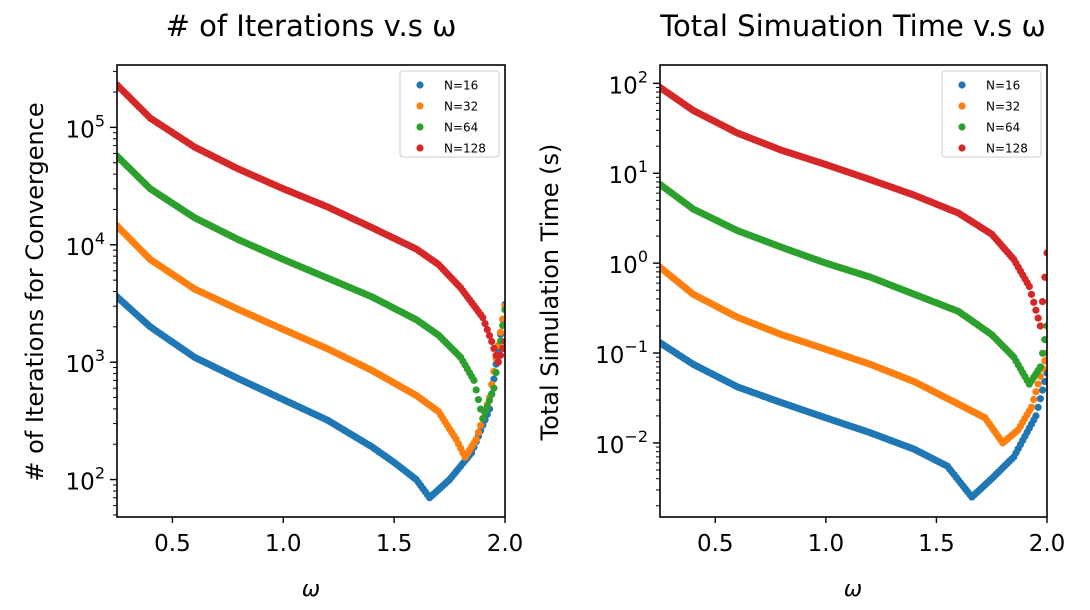 The height and width of the screenshot is (610, 1090). I want to click on y-tick-label: 10⁵, so click(85, 127).